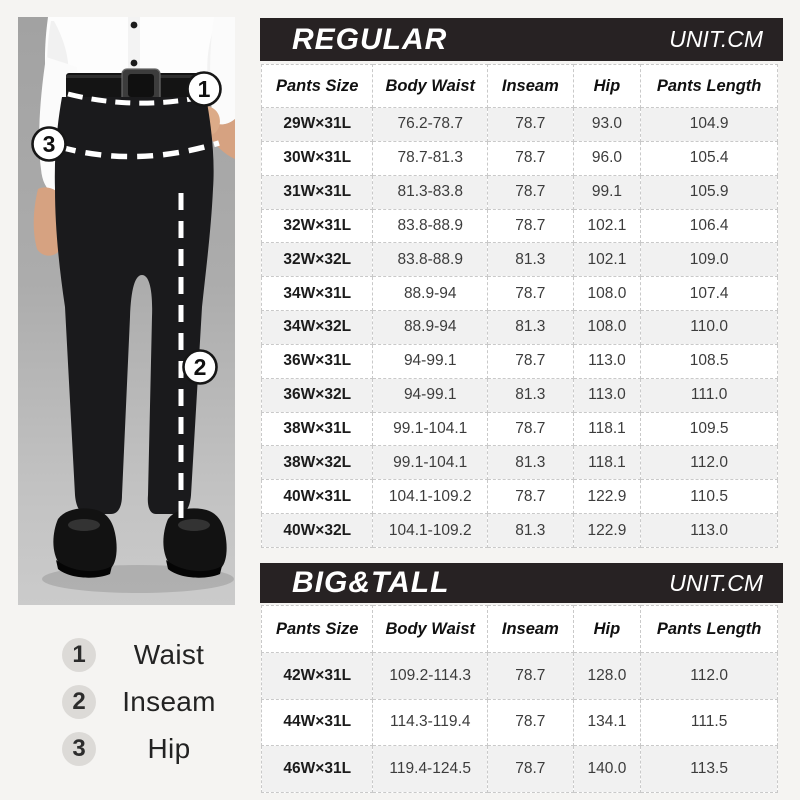 The image size is (800, 800). Describe the element at coordinates (709, 294) in the screenshot. I see `value-cell: 107.4` at that location.